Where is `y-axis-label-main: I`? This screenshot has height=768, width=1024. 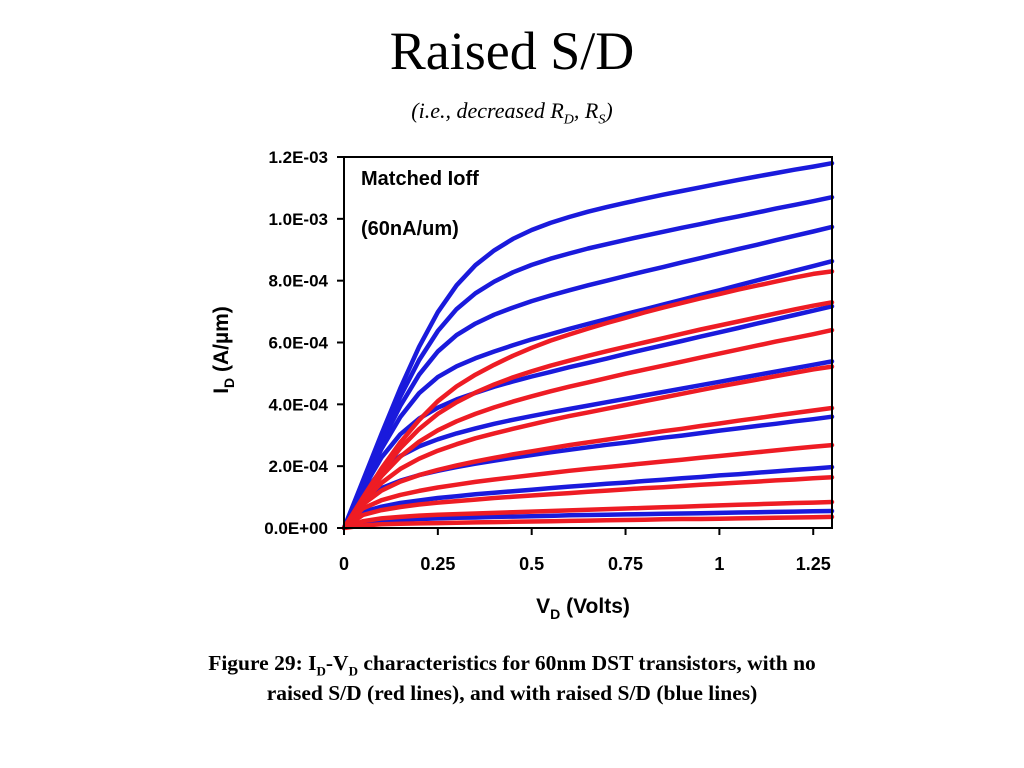 y-axis-label-main: I is located at coordinates (221, 391).